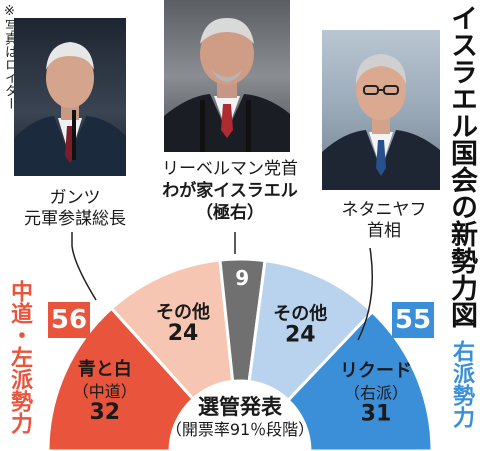 Image resolution: width=480 pixels, height=451 pixels. Describe the element at coordinates (75, 219) in the screenshot. I see `gantz-title: 元軍参謀総長` at that location.